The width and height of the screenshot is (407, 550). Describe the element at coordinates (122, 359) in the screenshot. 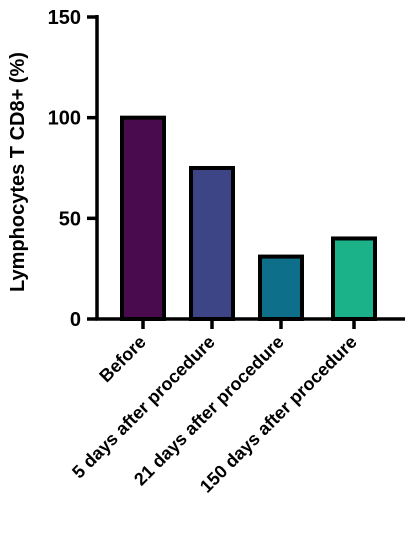

I see `x-tick-label-1: Before` at that location.